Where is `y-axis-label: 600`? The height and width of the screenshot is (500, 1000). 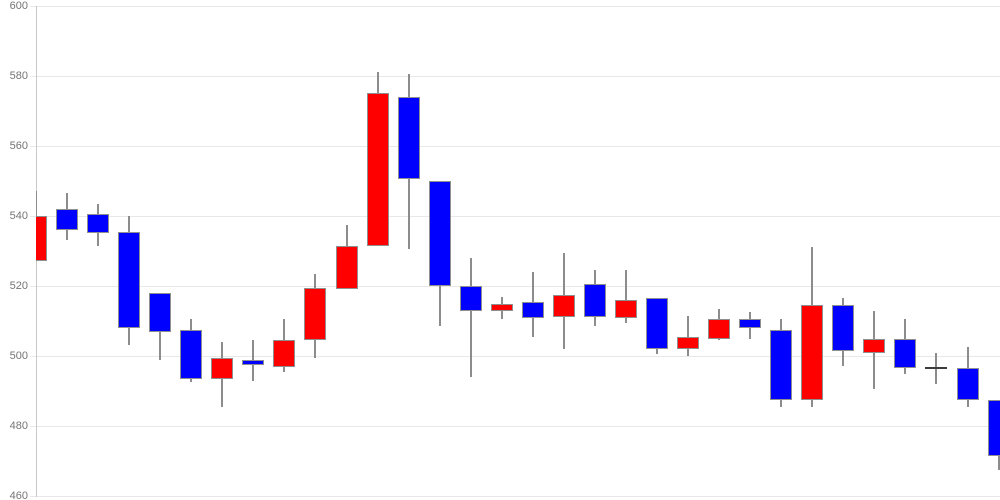 y-axis-label: 600 is located at coordinates (18, 6).